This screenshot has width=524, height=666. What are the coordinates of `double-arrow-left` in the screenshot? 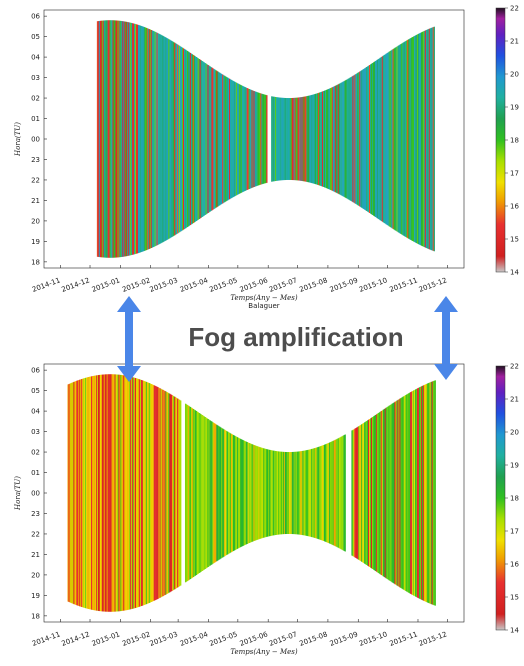 It's located at (129, 339).